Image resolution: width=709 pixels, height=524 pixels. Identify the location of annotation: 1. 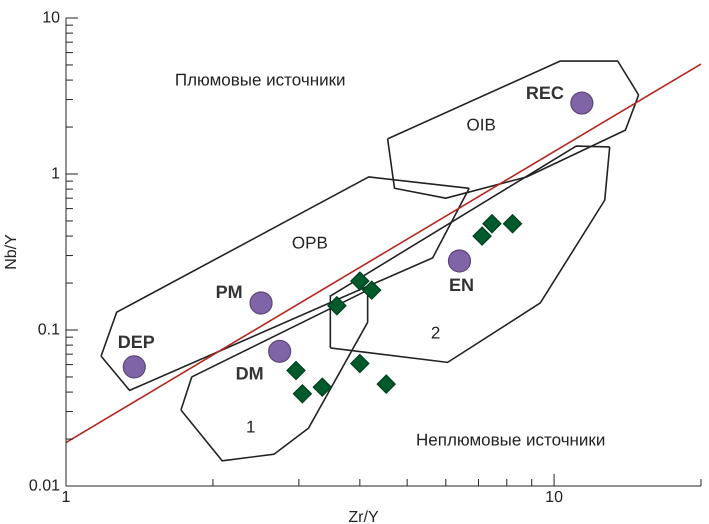
(251, 426).